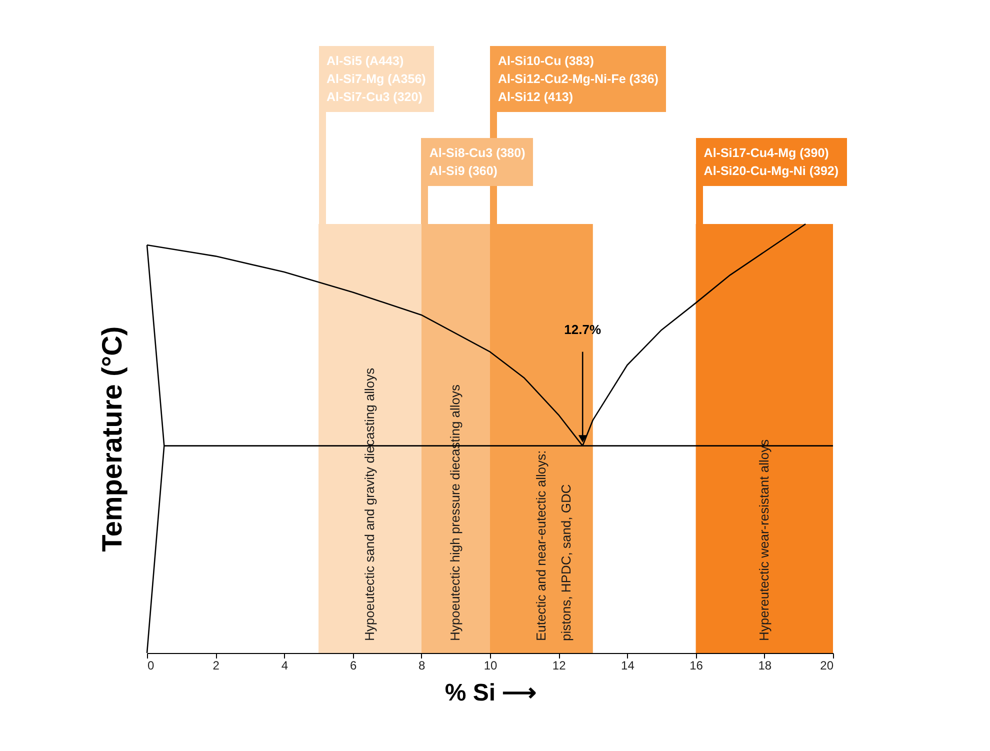  What do you see at coordinates (284, 665) in the screenshot?
I see `x-tick-label: 4` at bounding box center [284, 665].